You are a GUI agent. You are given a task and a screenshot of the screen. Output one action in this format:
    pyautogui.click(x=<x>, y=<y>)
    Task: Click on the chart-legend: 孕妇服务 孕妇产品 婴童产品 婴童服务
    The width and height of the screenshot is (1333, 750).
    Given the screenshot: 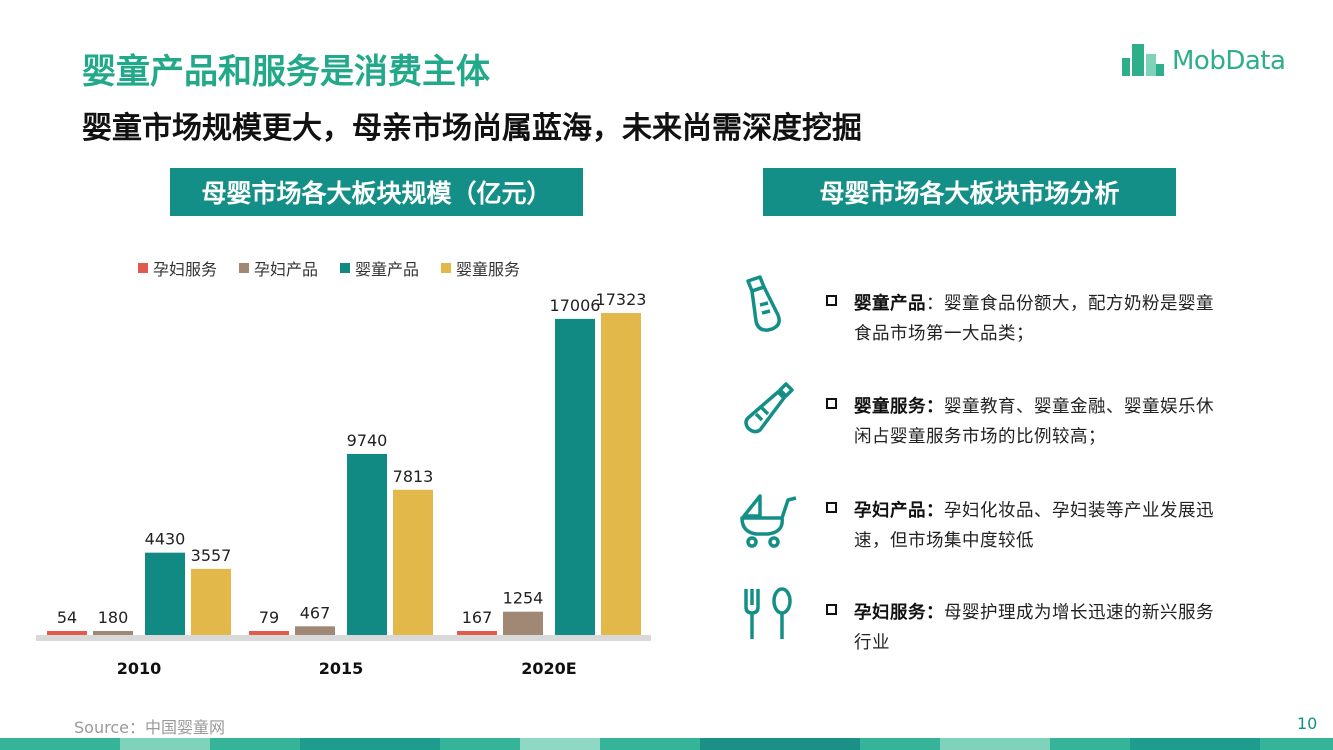 What is the action you would take?
    pyautogui.click(x=329, y=268)
    